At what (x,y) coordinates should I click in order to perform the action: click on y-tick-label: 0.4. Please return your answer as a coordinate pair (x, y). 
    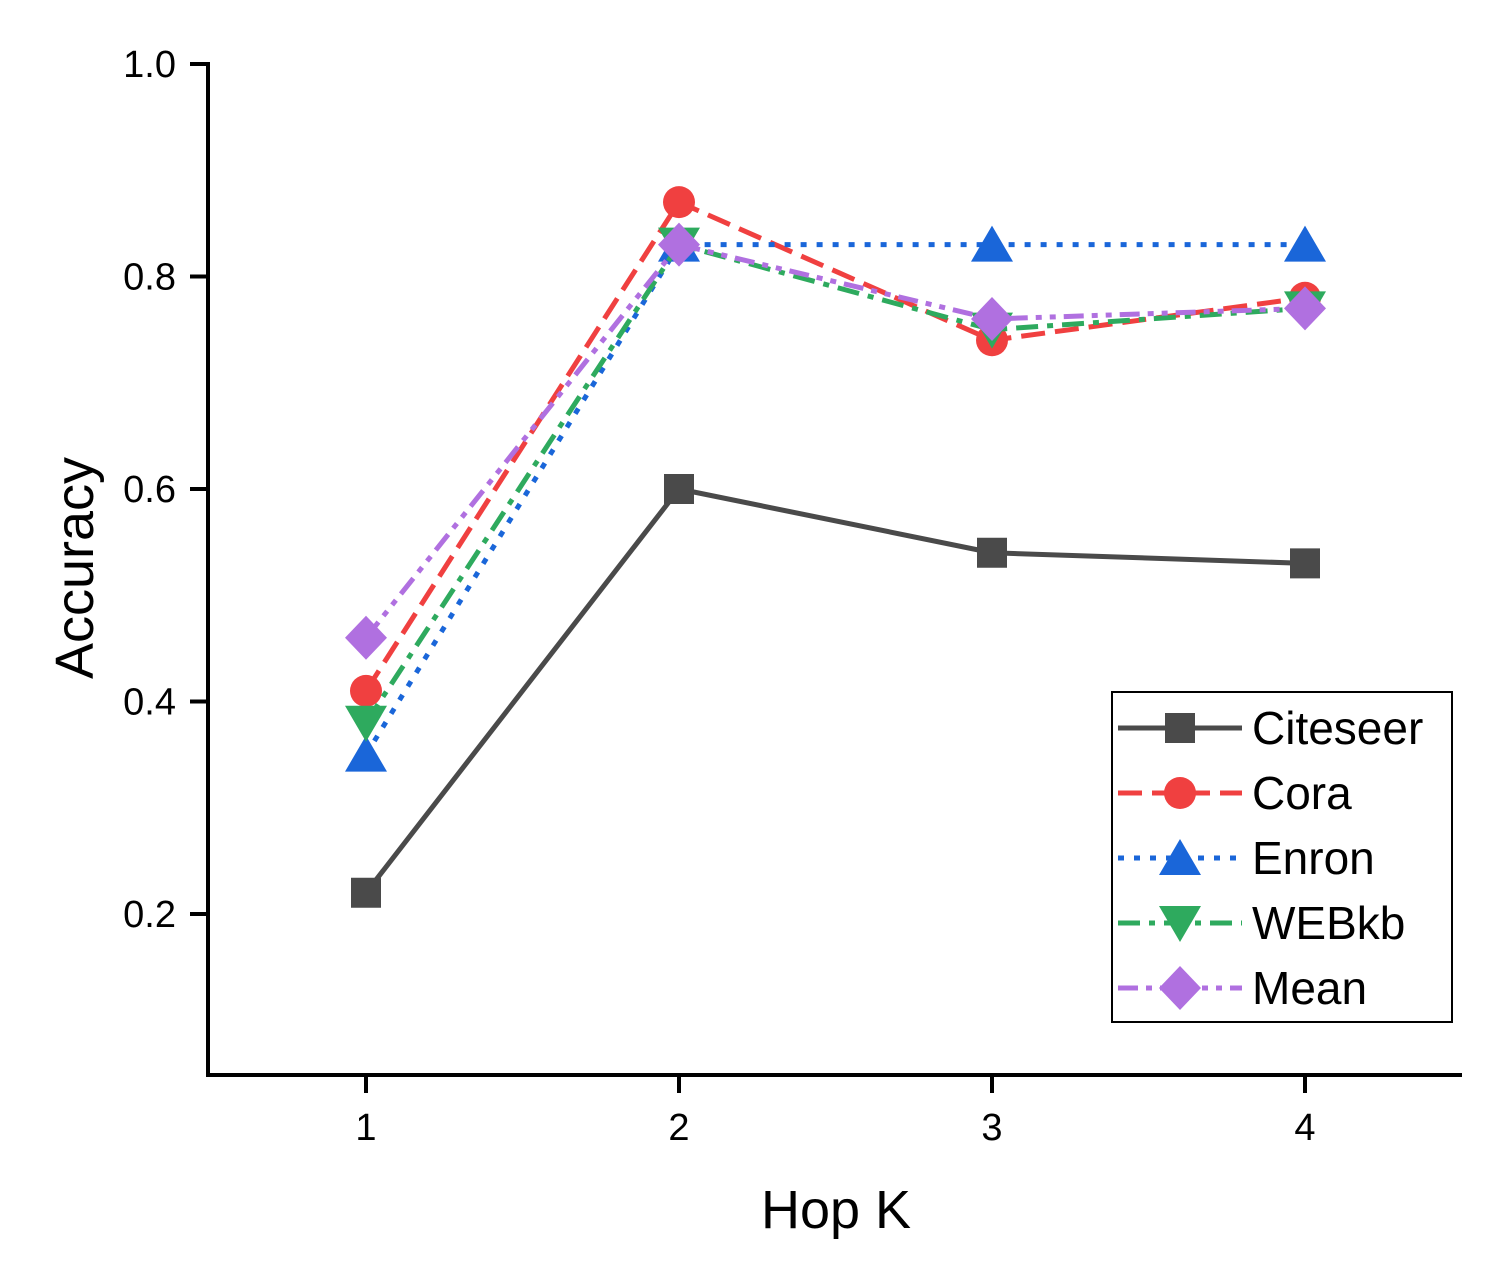
    Looking at the image, I should click on (149, 703).